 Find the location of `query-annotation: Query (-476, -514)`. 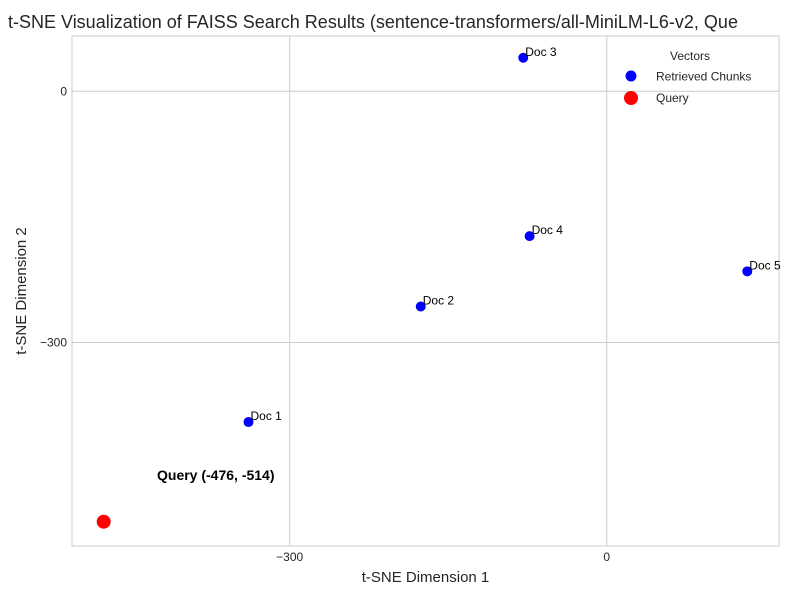

query-annotation: Query (-476, -514) is located at coordinates (216, 475).